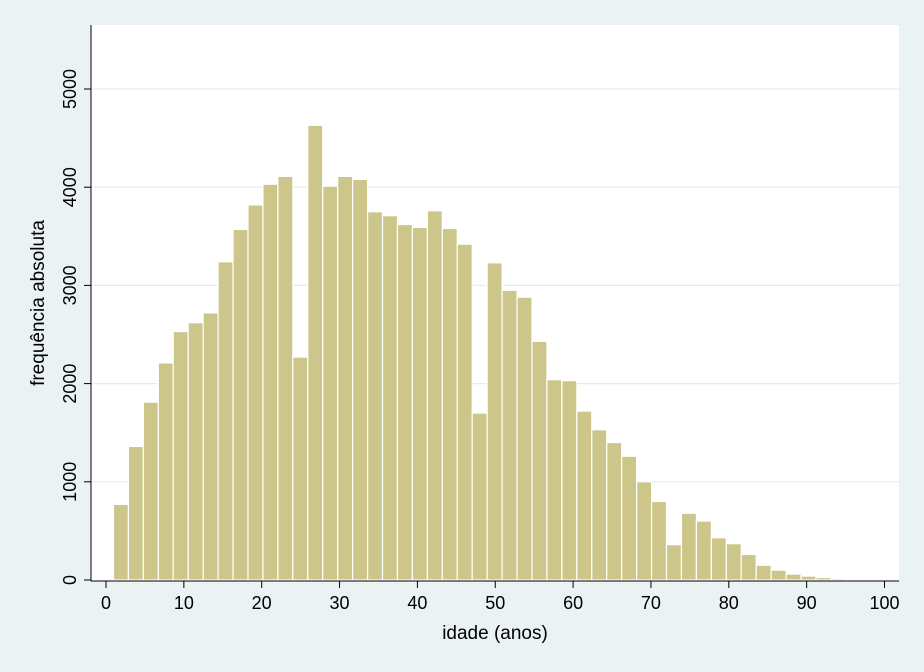 The width and height of the screenshot is (924, 672). I want to click on x-axis-title: idade (anos), so click(495, 633).